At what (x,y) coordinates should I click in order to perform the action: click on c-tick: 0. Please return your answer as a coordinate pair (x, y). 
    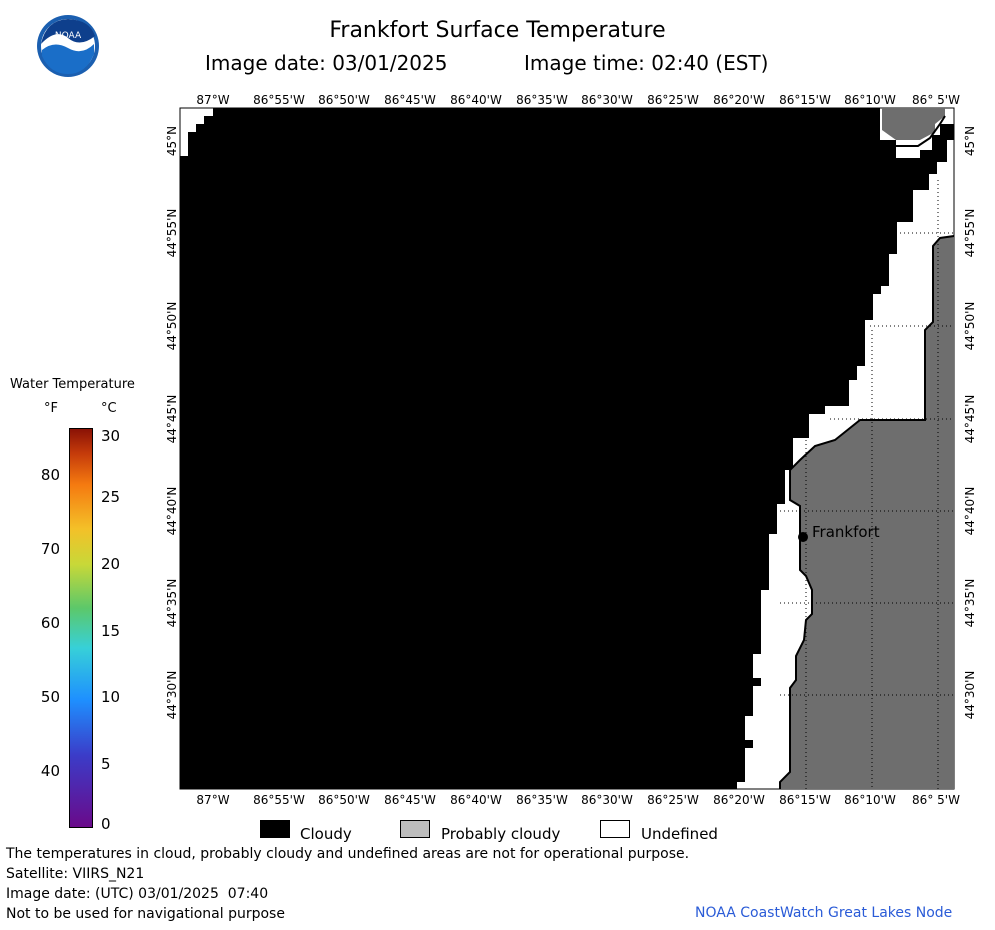
    Looking at the image, I should click on (106, 824).